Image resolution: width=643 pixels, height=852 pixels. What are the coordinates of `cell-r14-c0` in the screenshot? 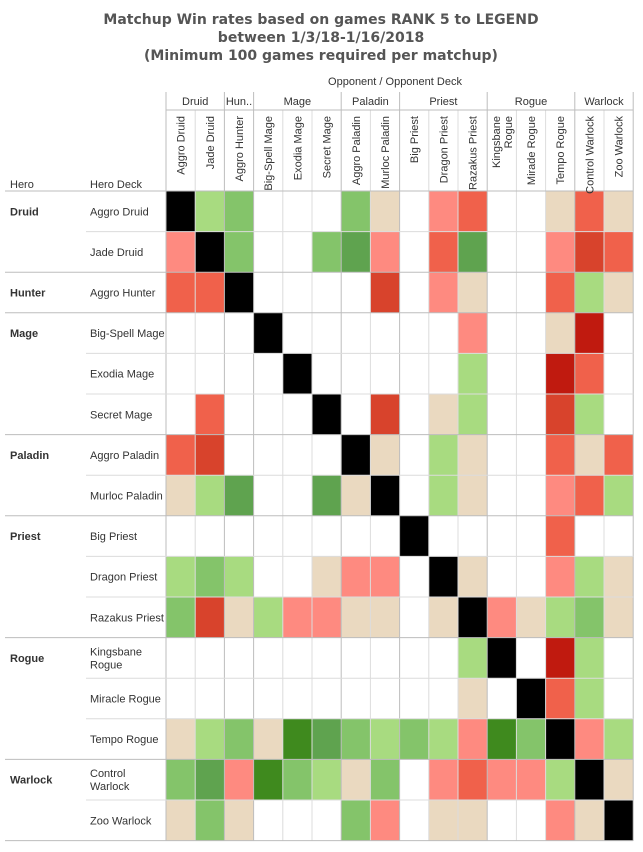 It's located at (181, 779).